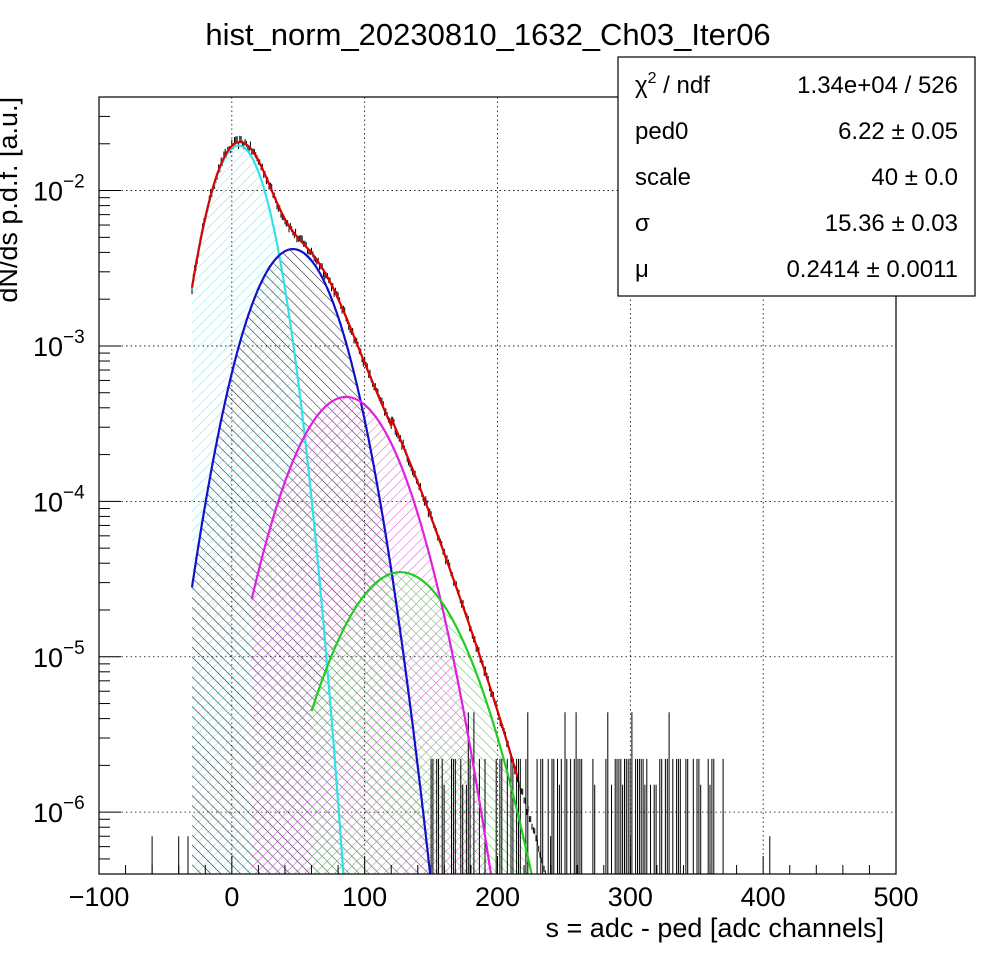  I want to click on stat-value: 6.22 ± 0.05, so click(898, 131).